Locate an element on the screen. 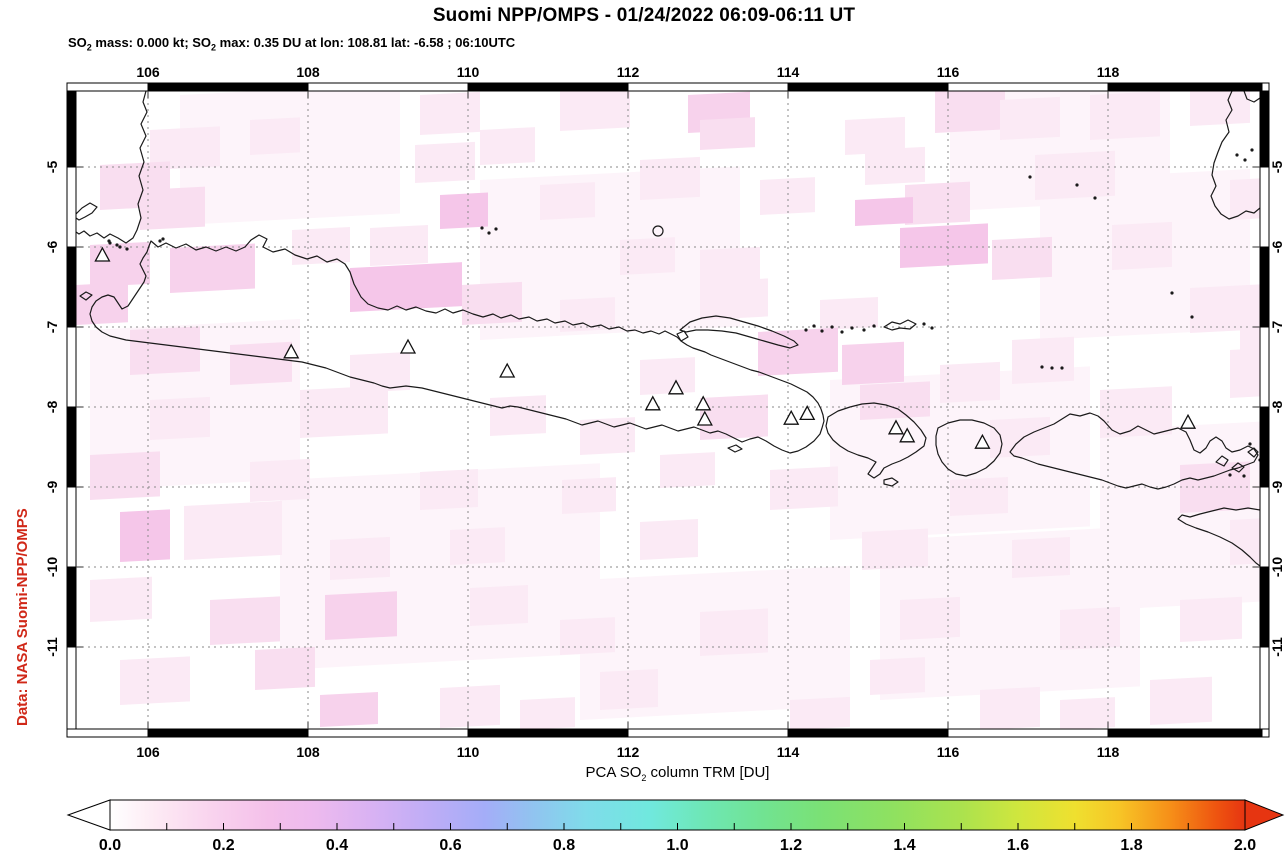 This screenshot has height=855, width=1288. lat-label-right--7: -7 is located at coordinates (1277, 327).